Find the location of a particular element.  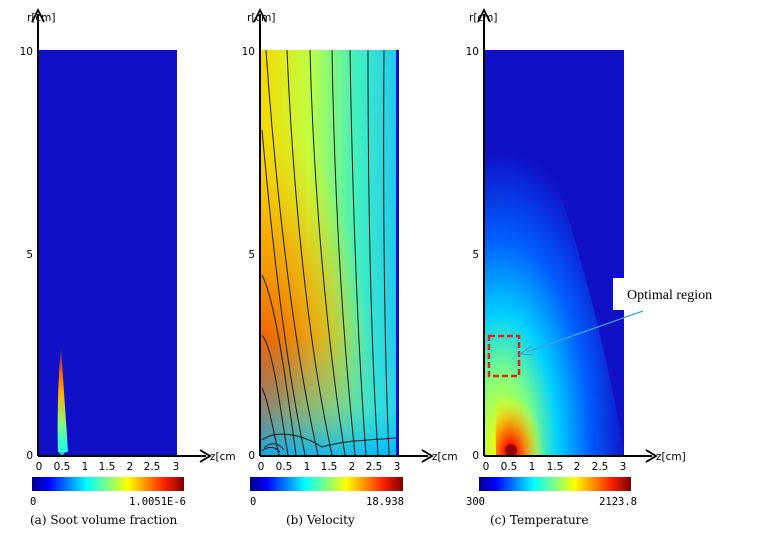

soot-colorbar is located at coordinates (108, 484).